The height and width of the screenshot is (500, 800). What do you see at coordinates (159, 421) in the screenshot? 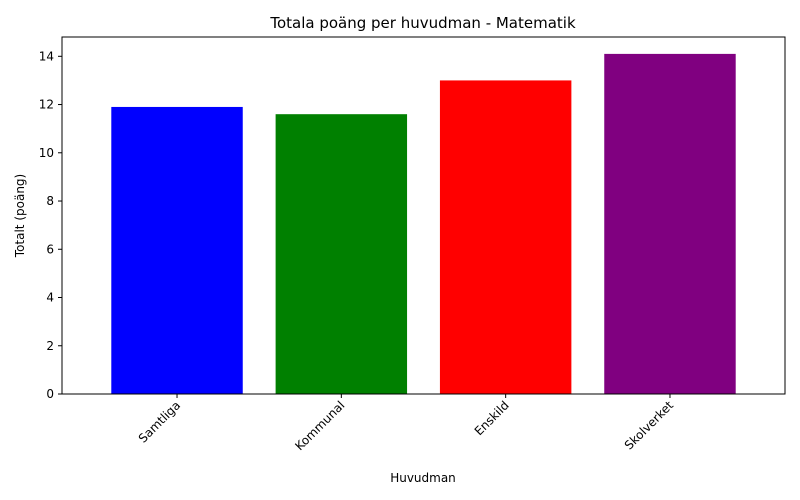
I see `x-tick-label: Samtliga` at bounding box center [159, 421].